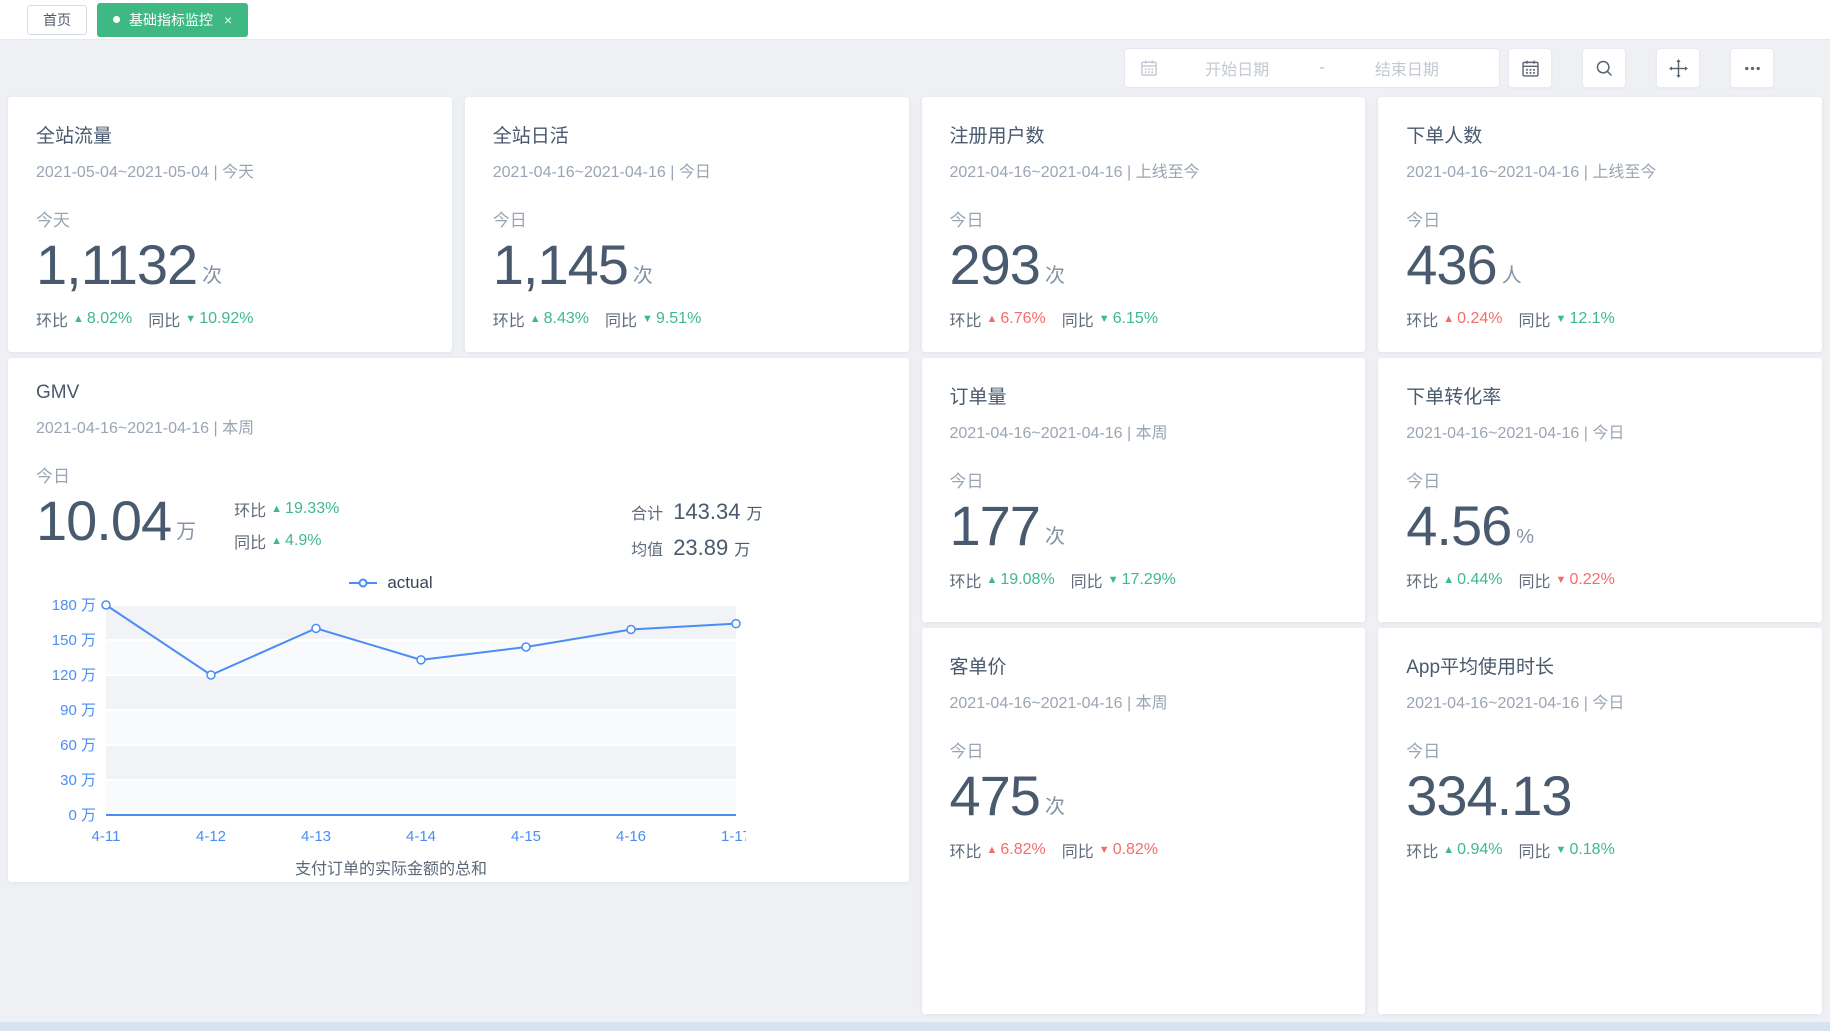 The height and width of the screenshot is (1031, 1830). I want to click on svg-text: 120 万, so click(74, 675).